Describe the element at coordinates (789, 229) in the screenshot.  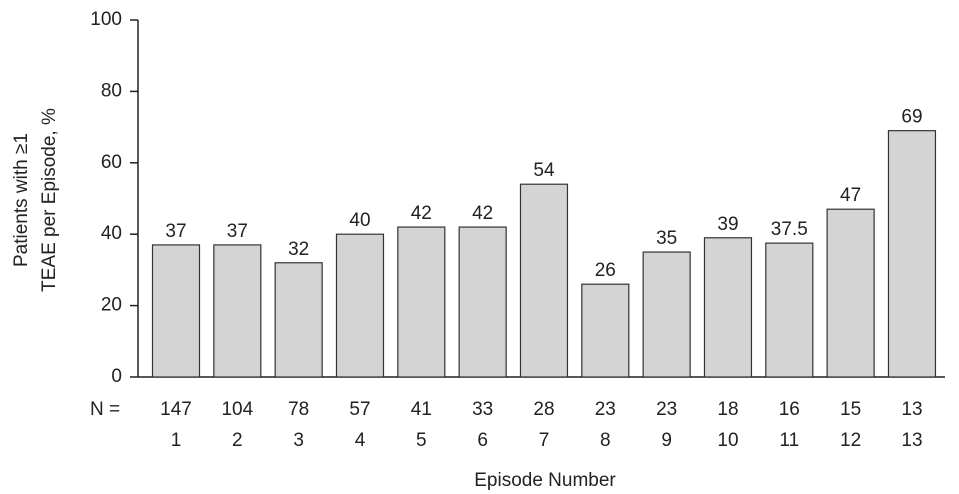
I see `value-label: 37.5` at that location.